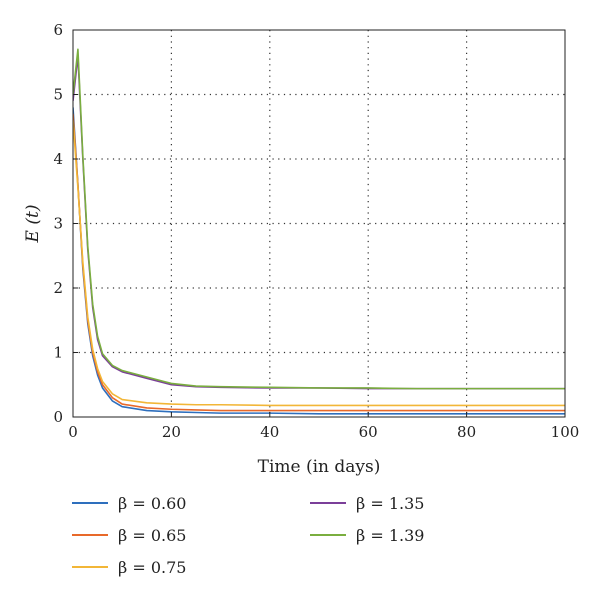 The height and width of the screenshot is (600, 600). What do you see at coordinates (565, 432) in the screenshot?
I see `x-tick-label: 100` at bounding box center [565, 432].